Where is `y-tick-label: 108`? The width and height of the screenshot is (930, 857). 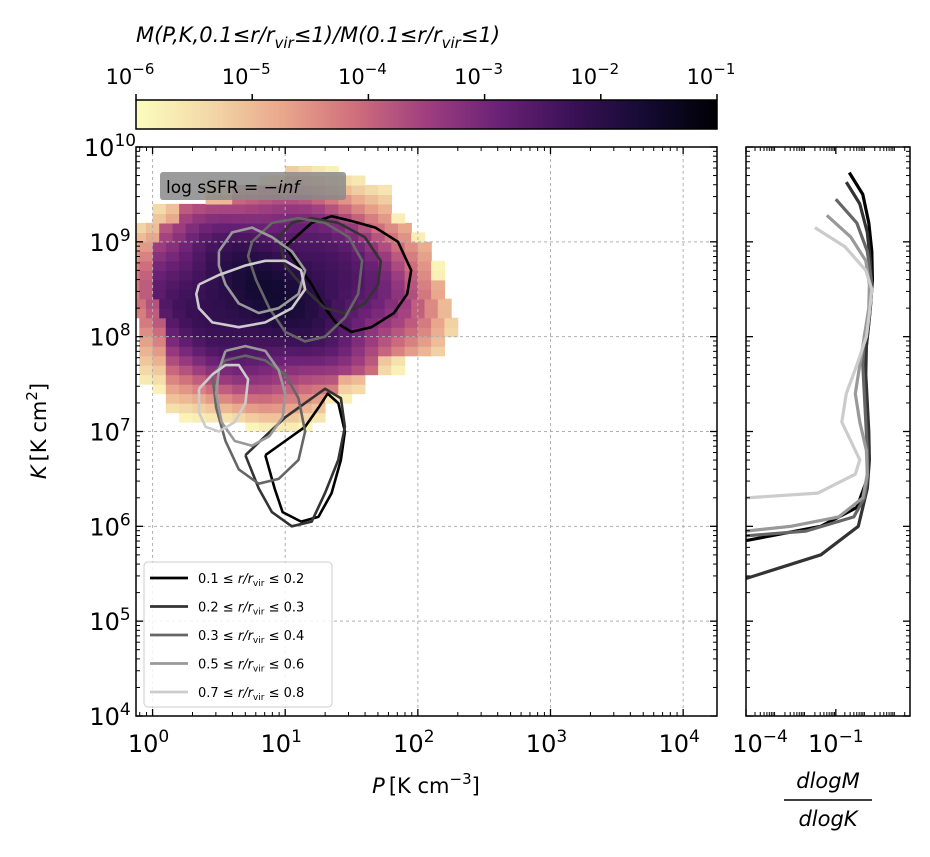
y-tick-label: 108 is located at coordinates (109, 336).